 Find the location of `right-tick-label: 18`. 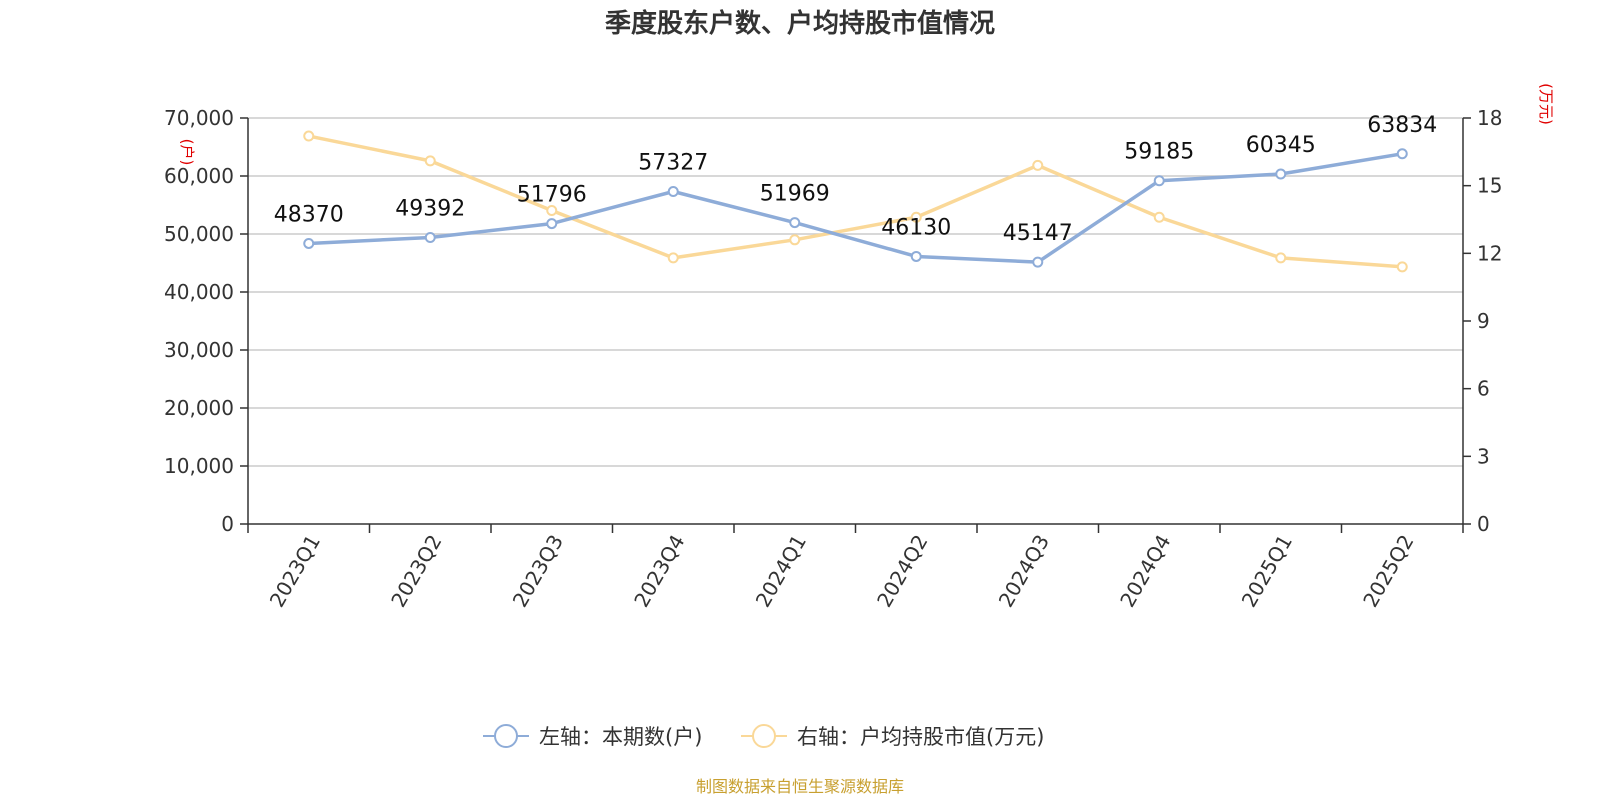

right-tick-label: 18 is located at coordinates (1489, 118).